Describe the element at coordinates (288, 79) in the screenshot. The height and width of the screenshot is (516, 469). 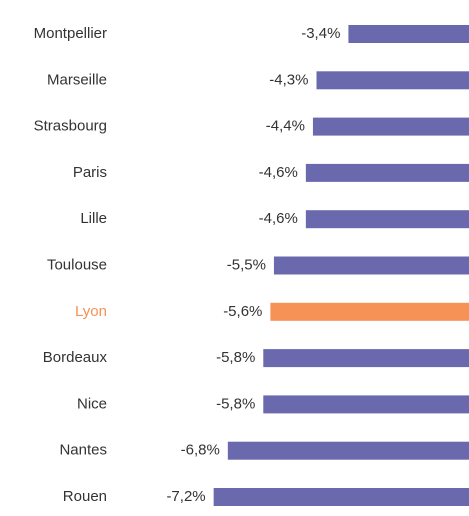
I see `value-label: -4,3%` at that location.